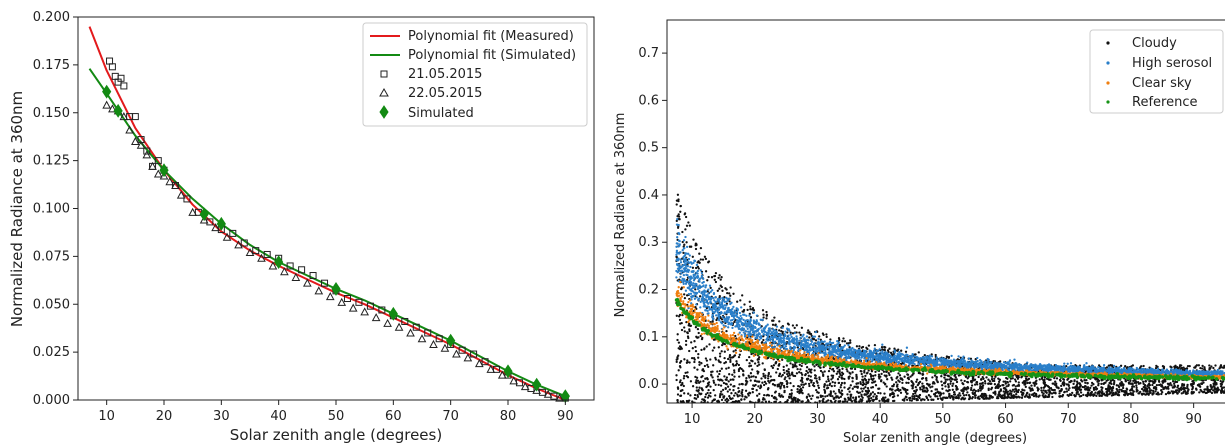  What do you see at coordinates (221, 416) in the screenshot?
I see `left-x-tick-label: 30` at bounding box center [221, 416].